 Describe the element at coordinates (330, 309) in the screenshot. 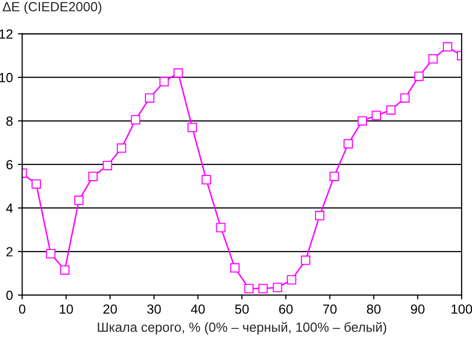

I see `x-tick-label: 70` at that location.